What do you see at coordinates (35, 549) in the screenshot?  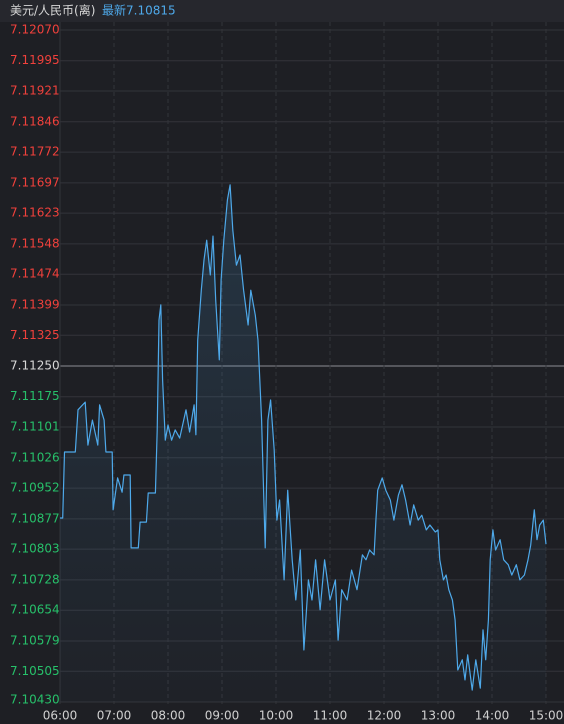 I see `y-tick-label: 7.10803` at bounding box center [35, 549].